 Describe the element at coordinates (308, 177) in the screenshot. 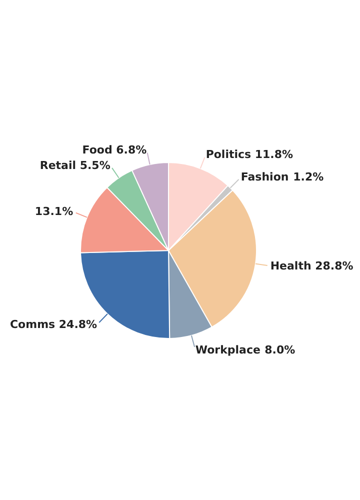

I see `data-label: 1.2%` at that location.